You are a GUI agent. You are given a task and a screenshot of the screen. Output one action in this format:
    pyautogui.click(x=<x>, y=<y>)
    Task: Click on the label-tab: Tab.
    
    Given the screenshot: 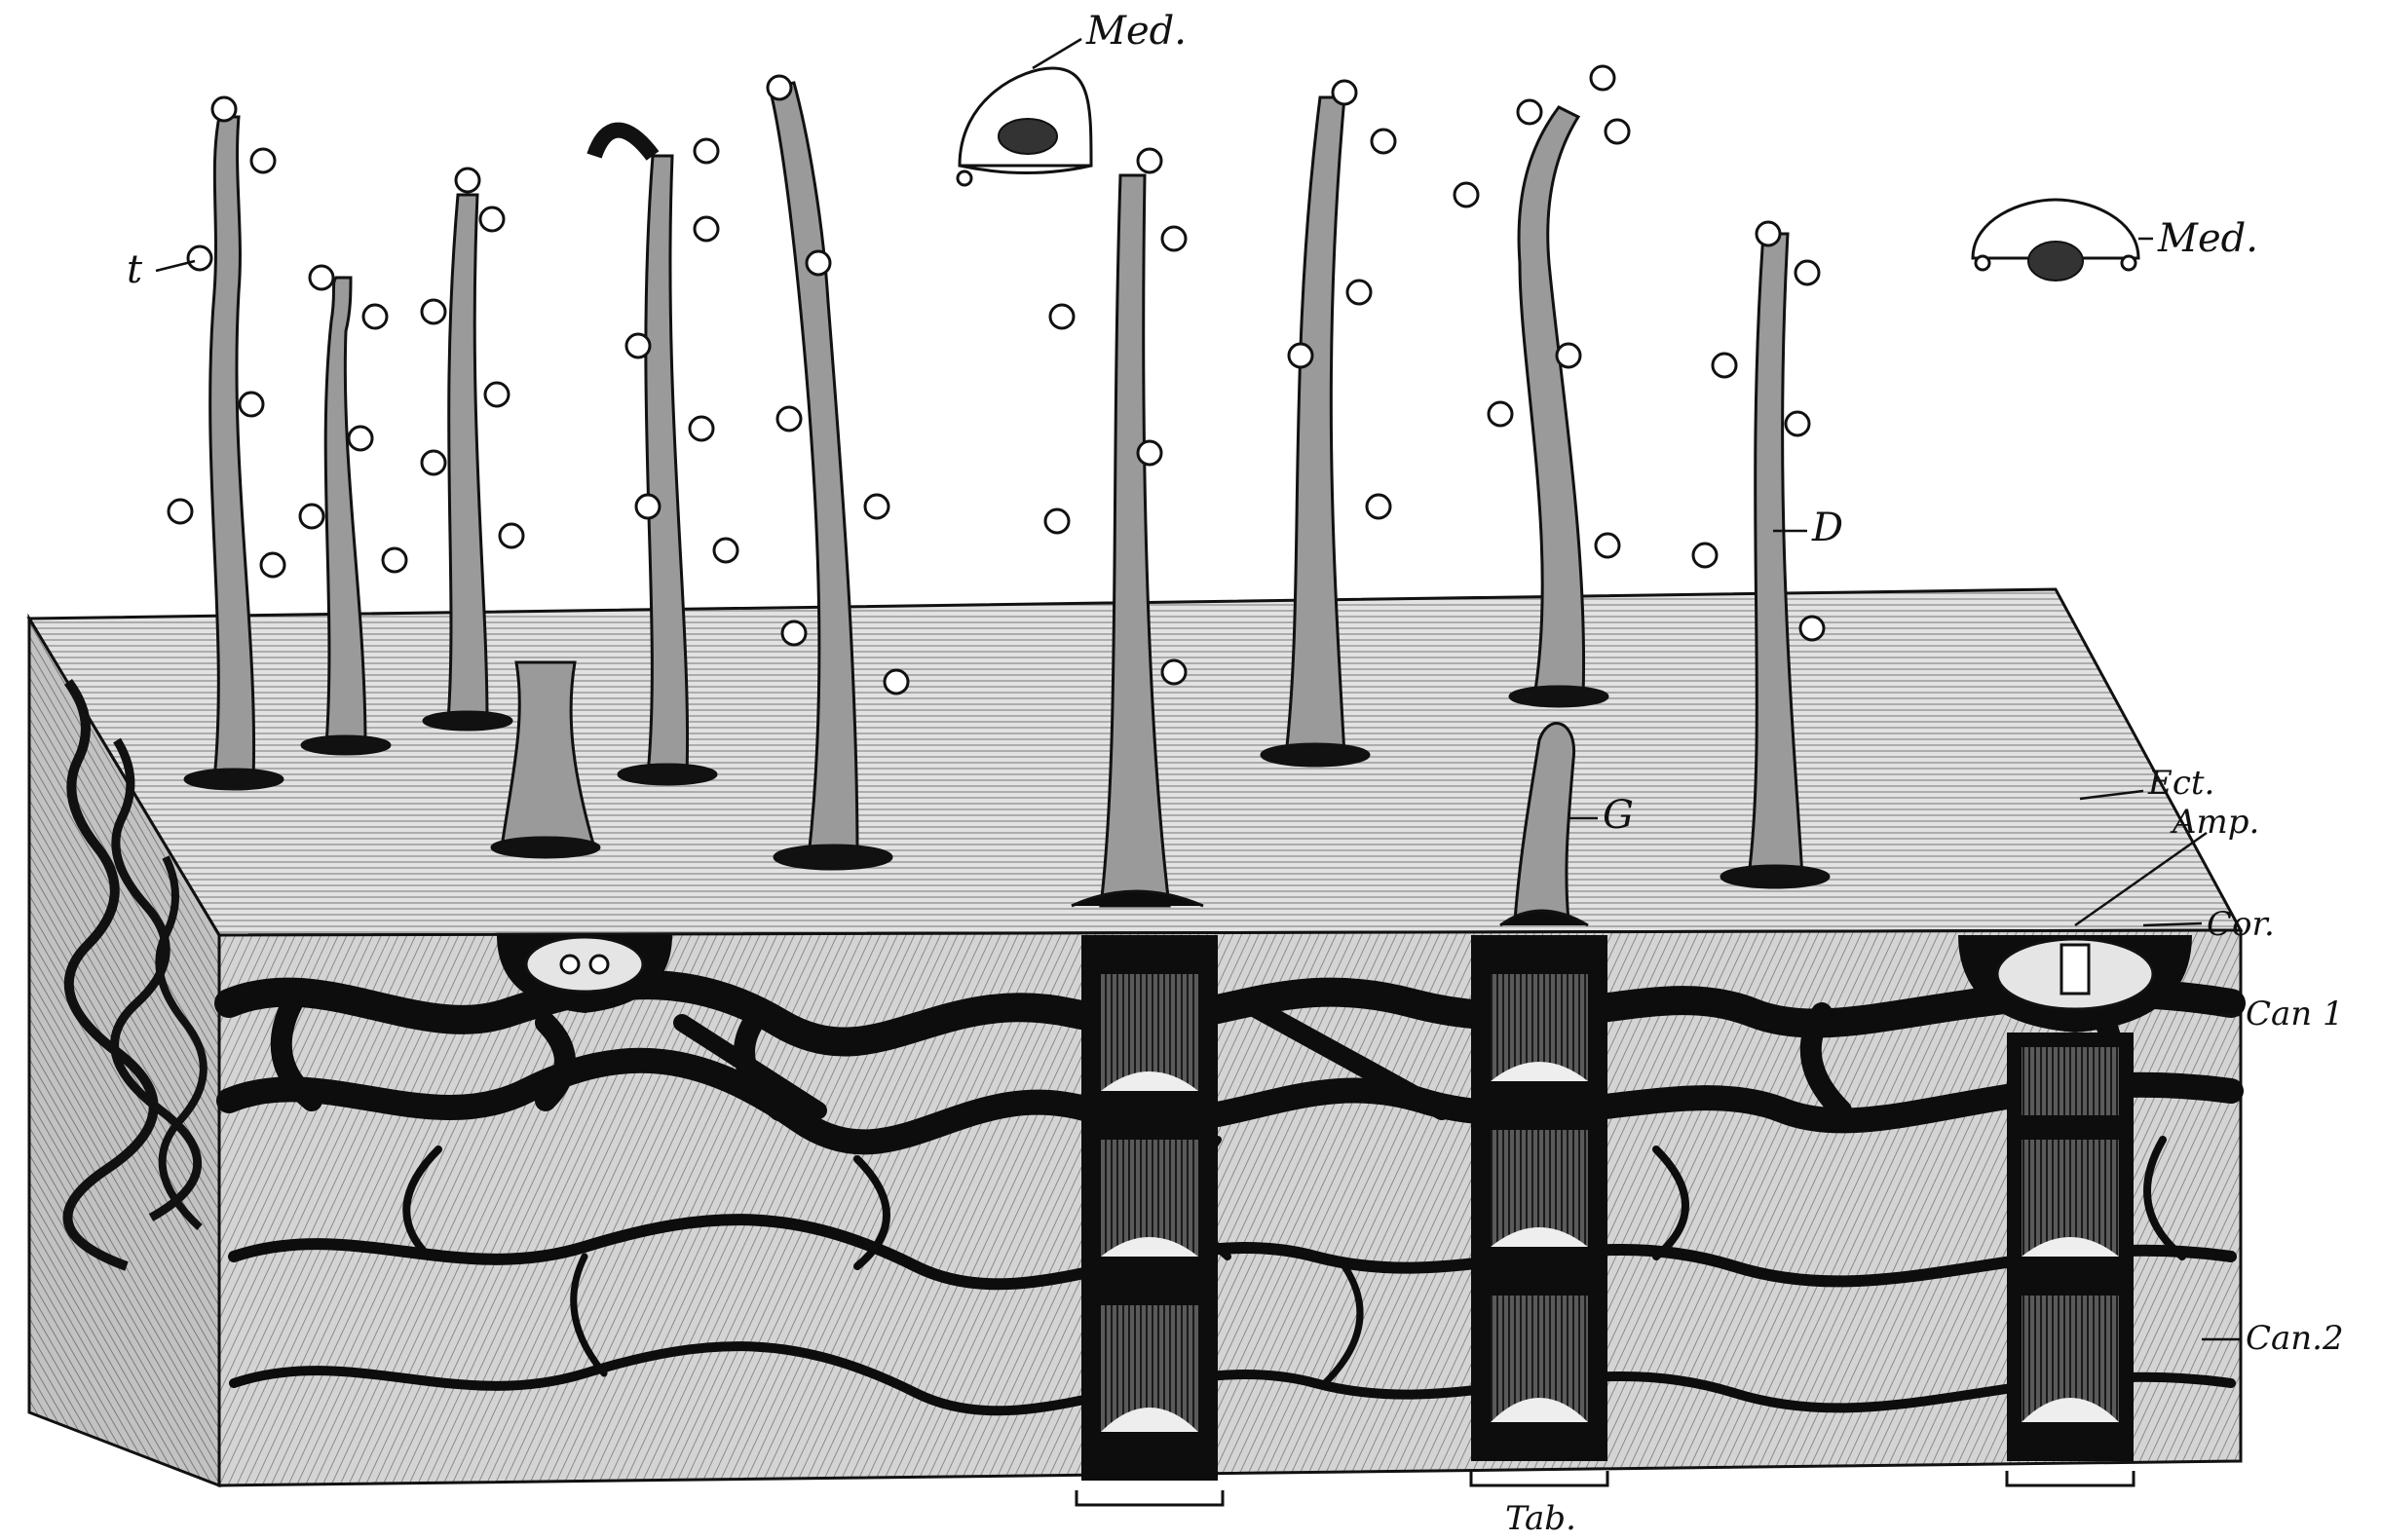 What is the action you would take?
    pyautogui.click(x=1541, y=1518)
    